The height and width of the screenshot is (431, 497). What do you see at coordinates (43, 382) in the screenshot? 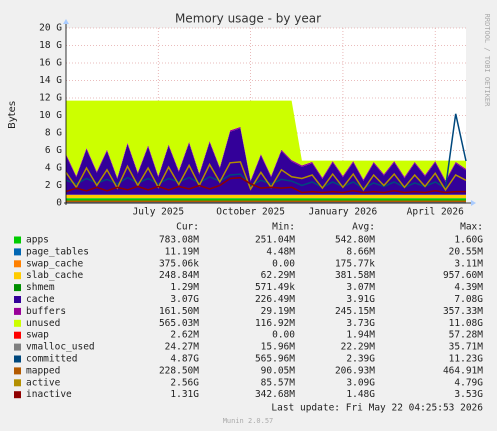
I see `legend-label: active` at bounding box center [43, 382].